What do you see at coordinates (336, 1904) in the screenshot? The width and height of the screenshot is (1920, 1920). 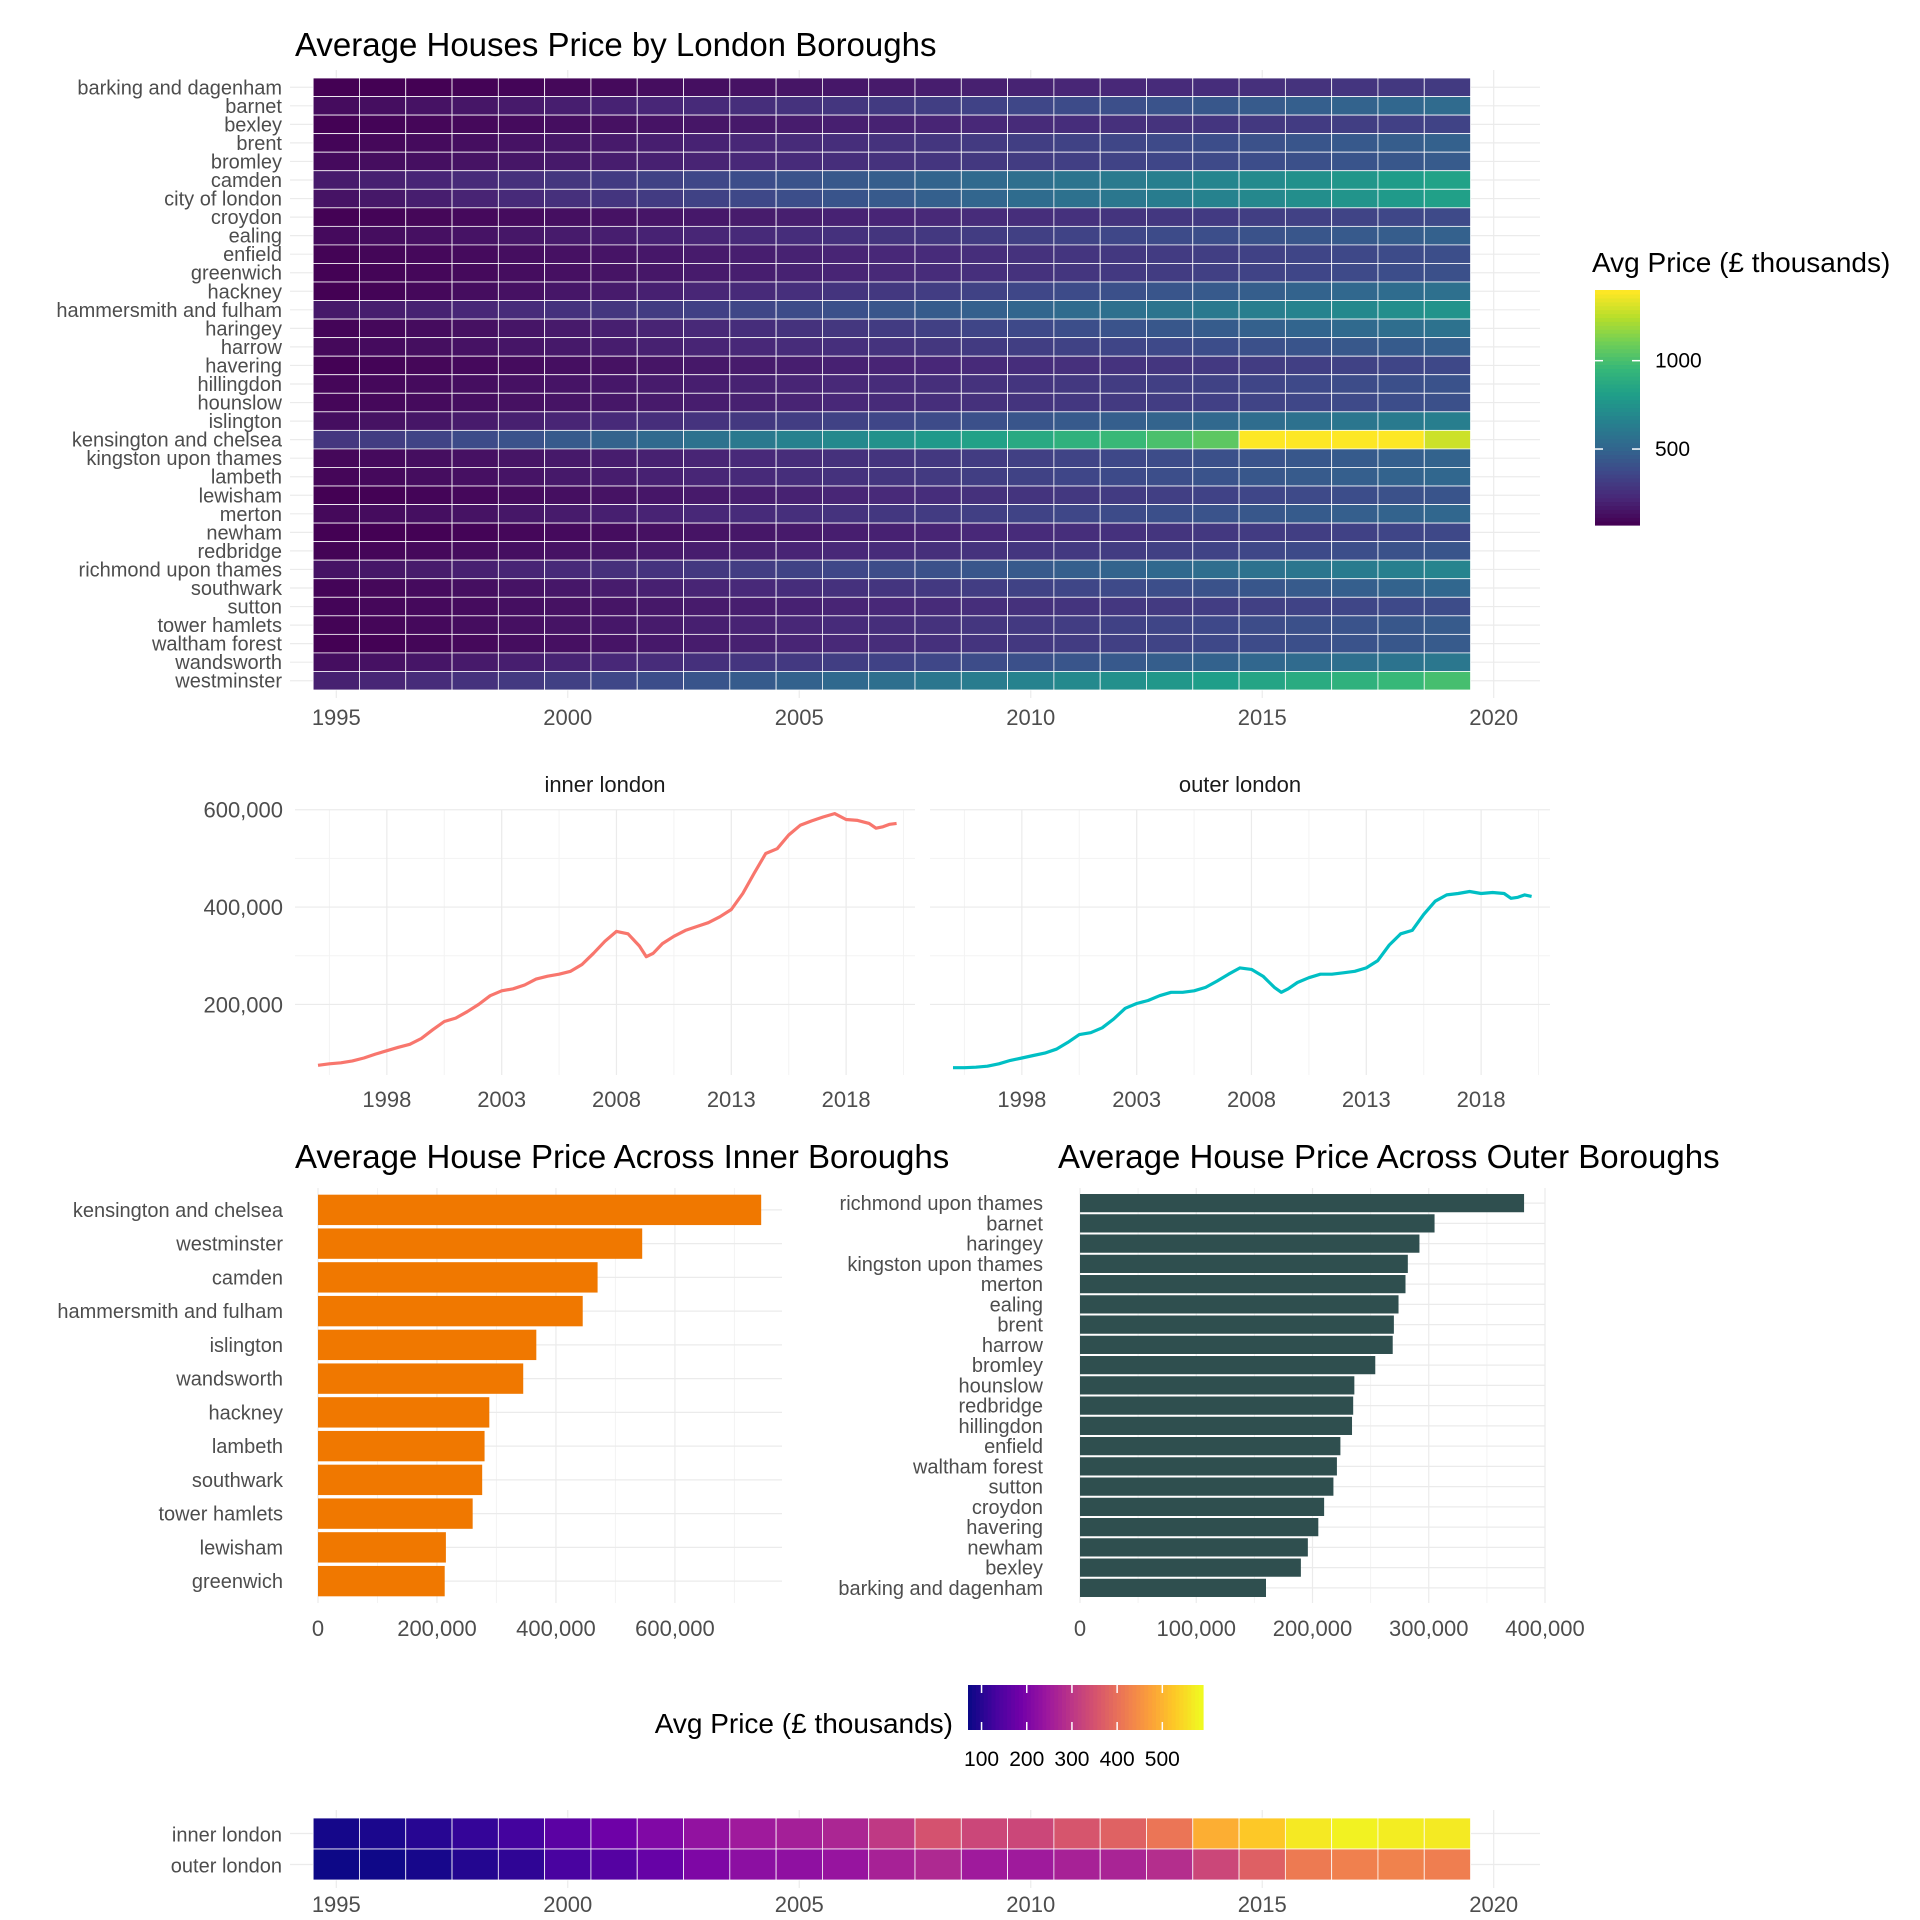 I see `region-x-tick: 1995` at bounding box center [336, 1904].